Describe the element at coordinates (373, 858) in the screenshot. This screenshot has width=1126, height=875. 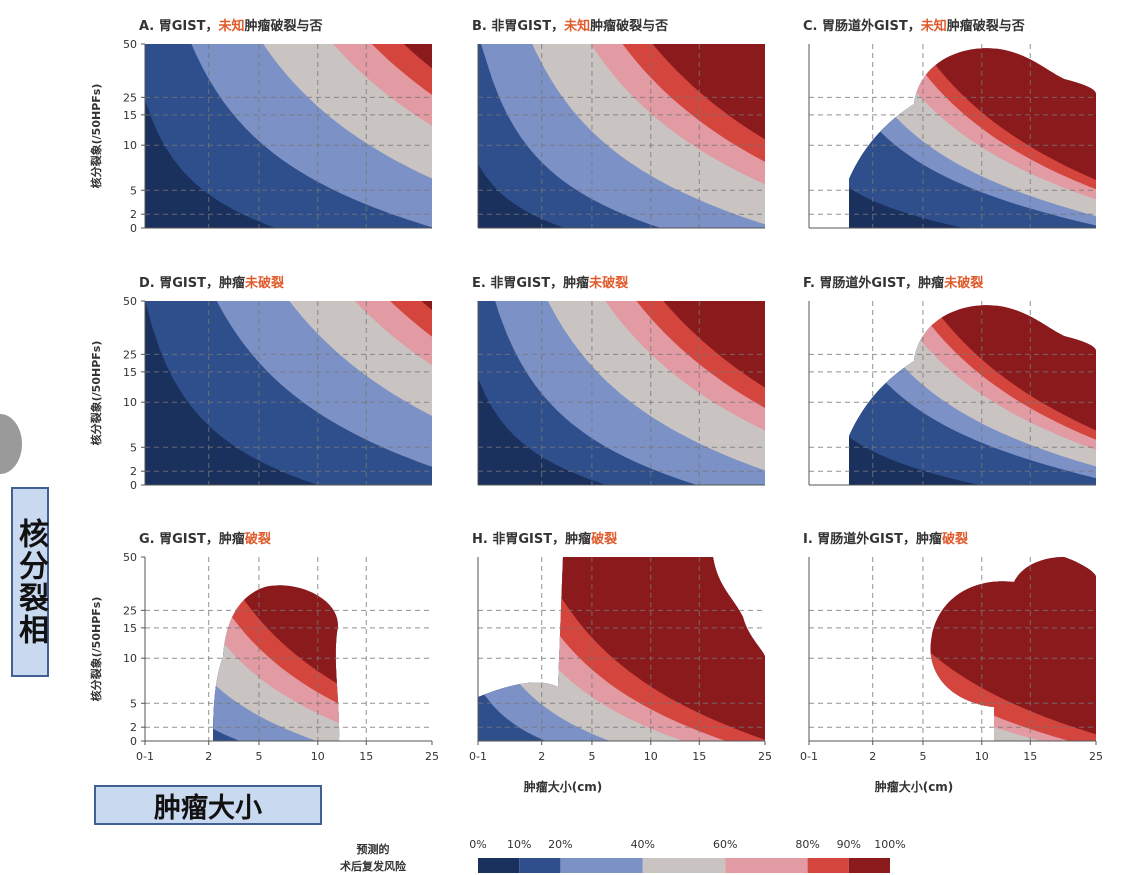
I see `legend-title: 预测的 术后复发风险` at that location.